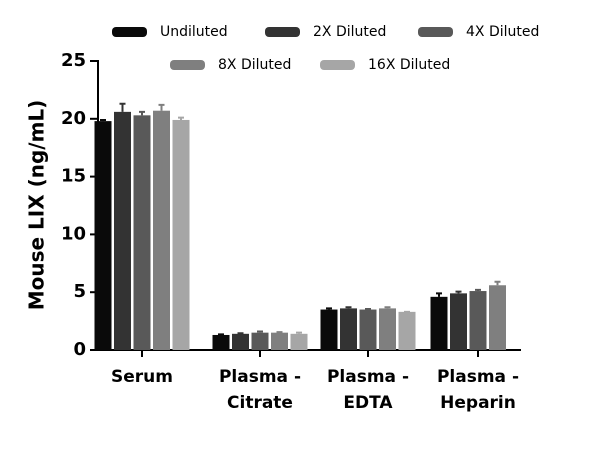  What do you see at coordinates (478, 403) in the screenshot?
I see `x-tick-label: Heparin` at bounding box center [478, 403].